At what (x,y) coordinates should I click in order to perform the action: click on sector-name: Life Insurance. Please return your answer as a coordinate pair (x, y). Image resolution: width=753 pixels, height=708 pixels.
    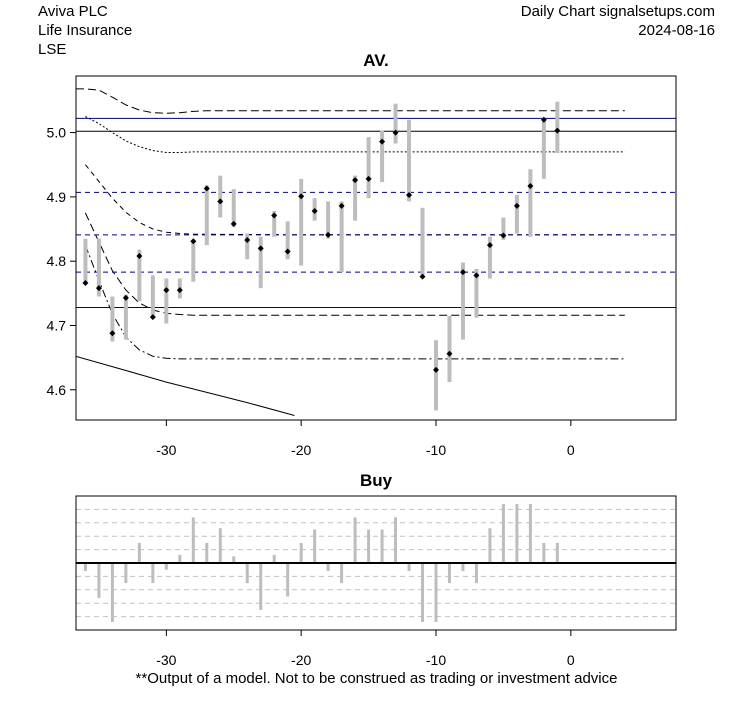
    Looking at the image, I should click on (85, 30).